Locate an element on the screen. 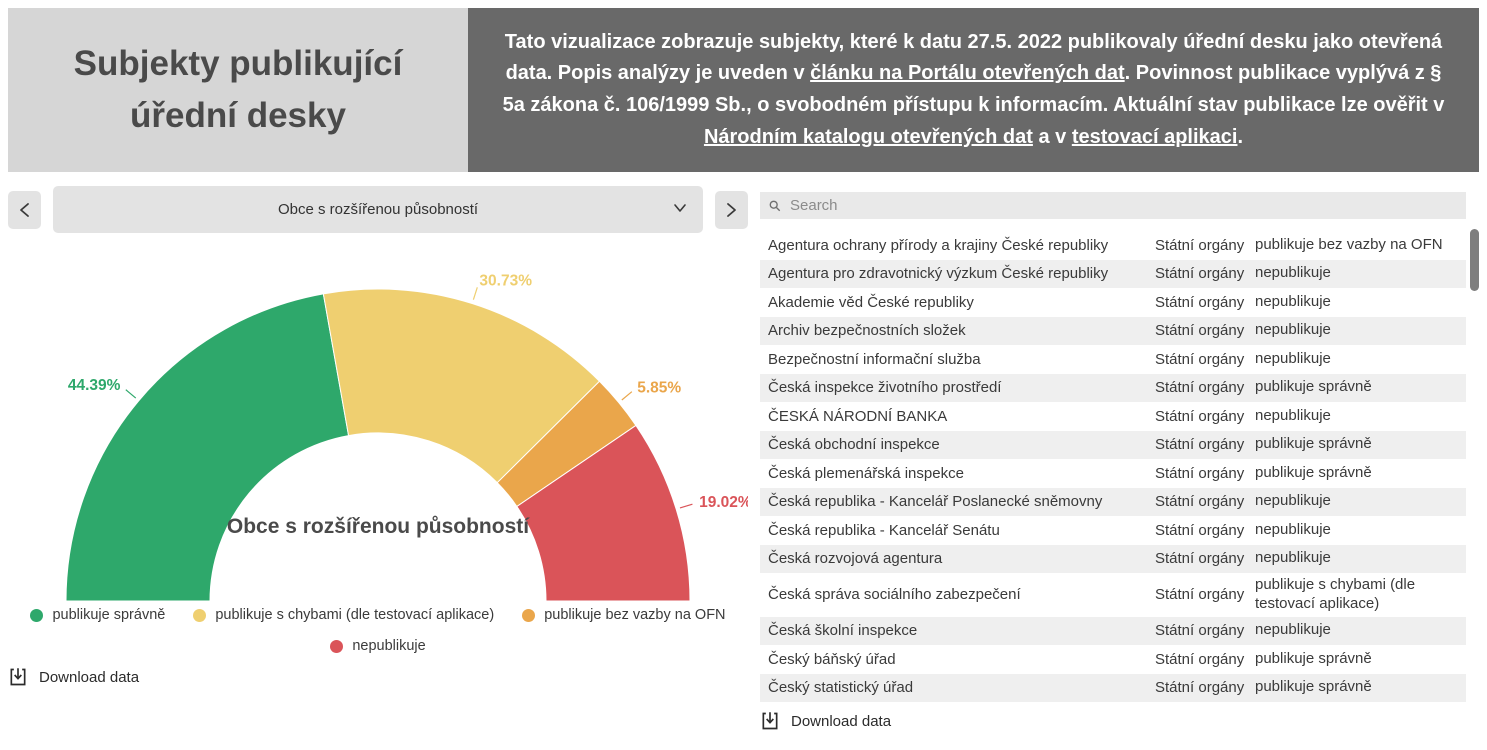 The height and width of the screenshot is (750, 1487). category-dropdown-value: Obce s rozšířenou působností is located at coordinates (378, 209).